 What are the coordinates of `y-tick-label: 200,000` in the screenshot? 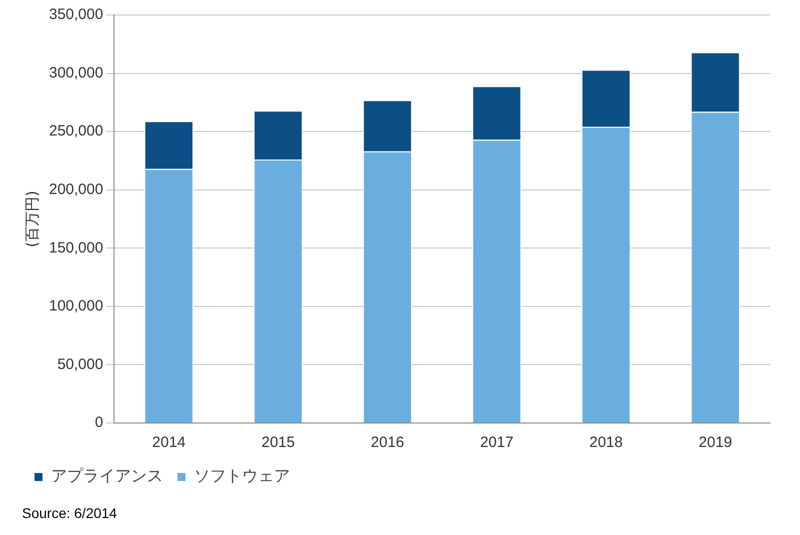 It's located at (76, 189).